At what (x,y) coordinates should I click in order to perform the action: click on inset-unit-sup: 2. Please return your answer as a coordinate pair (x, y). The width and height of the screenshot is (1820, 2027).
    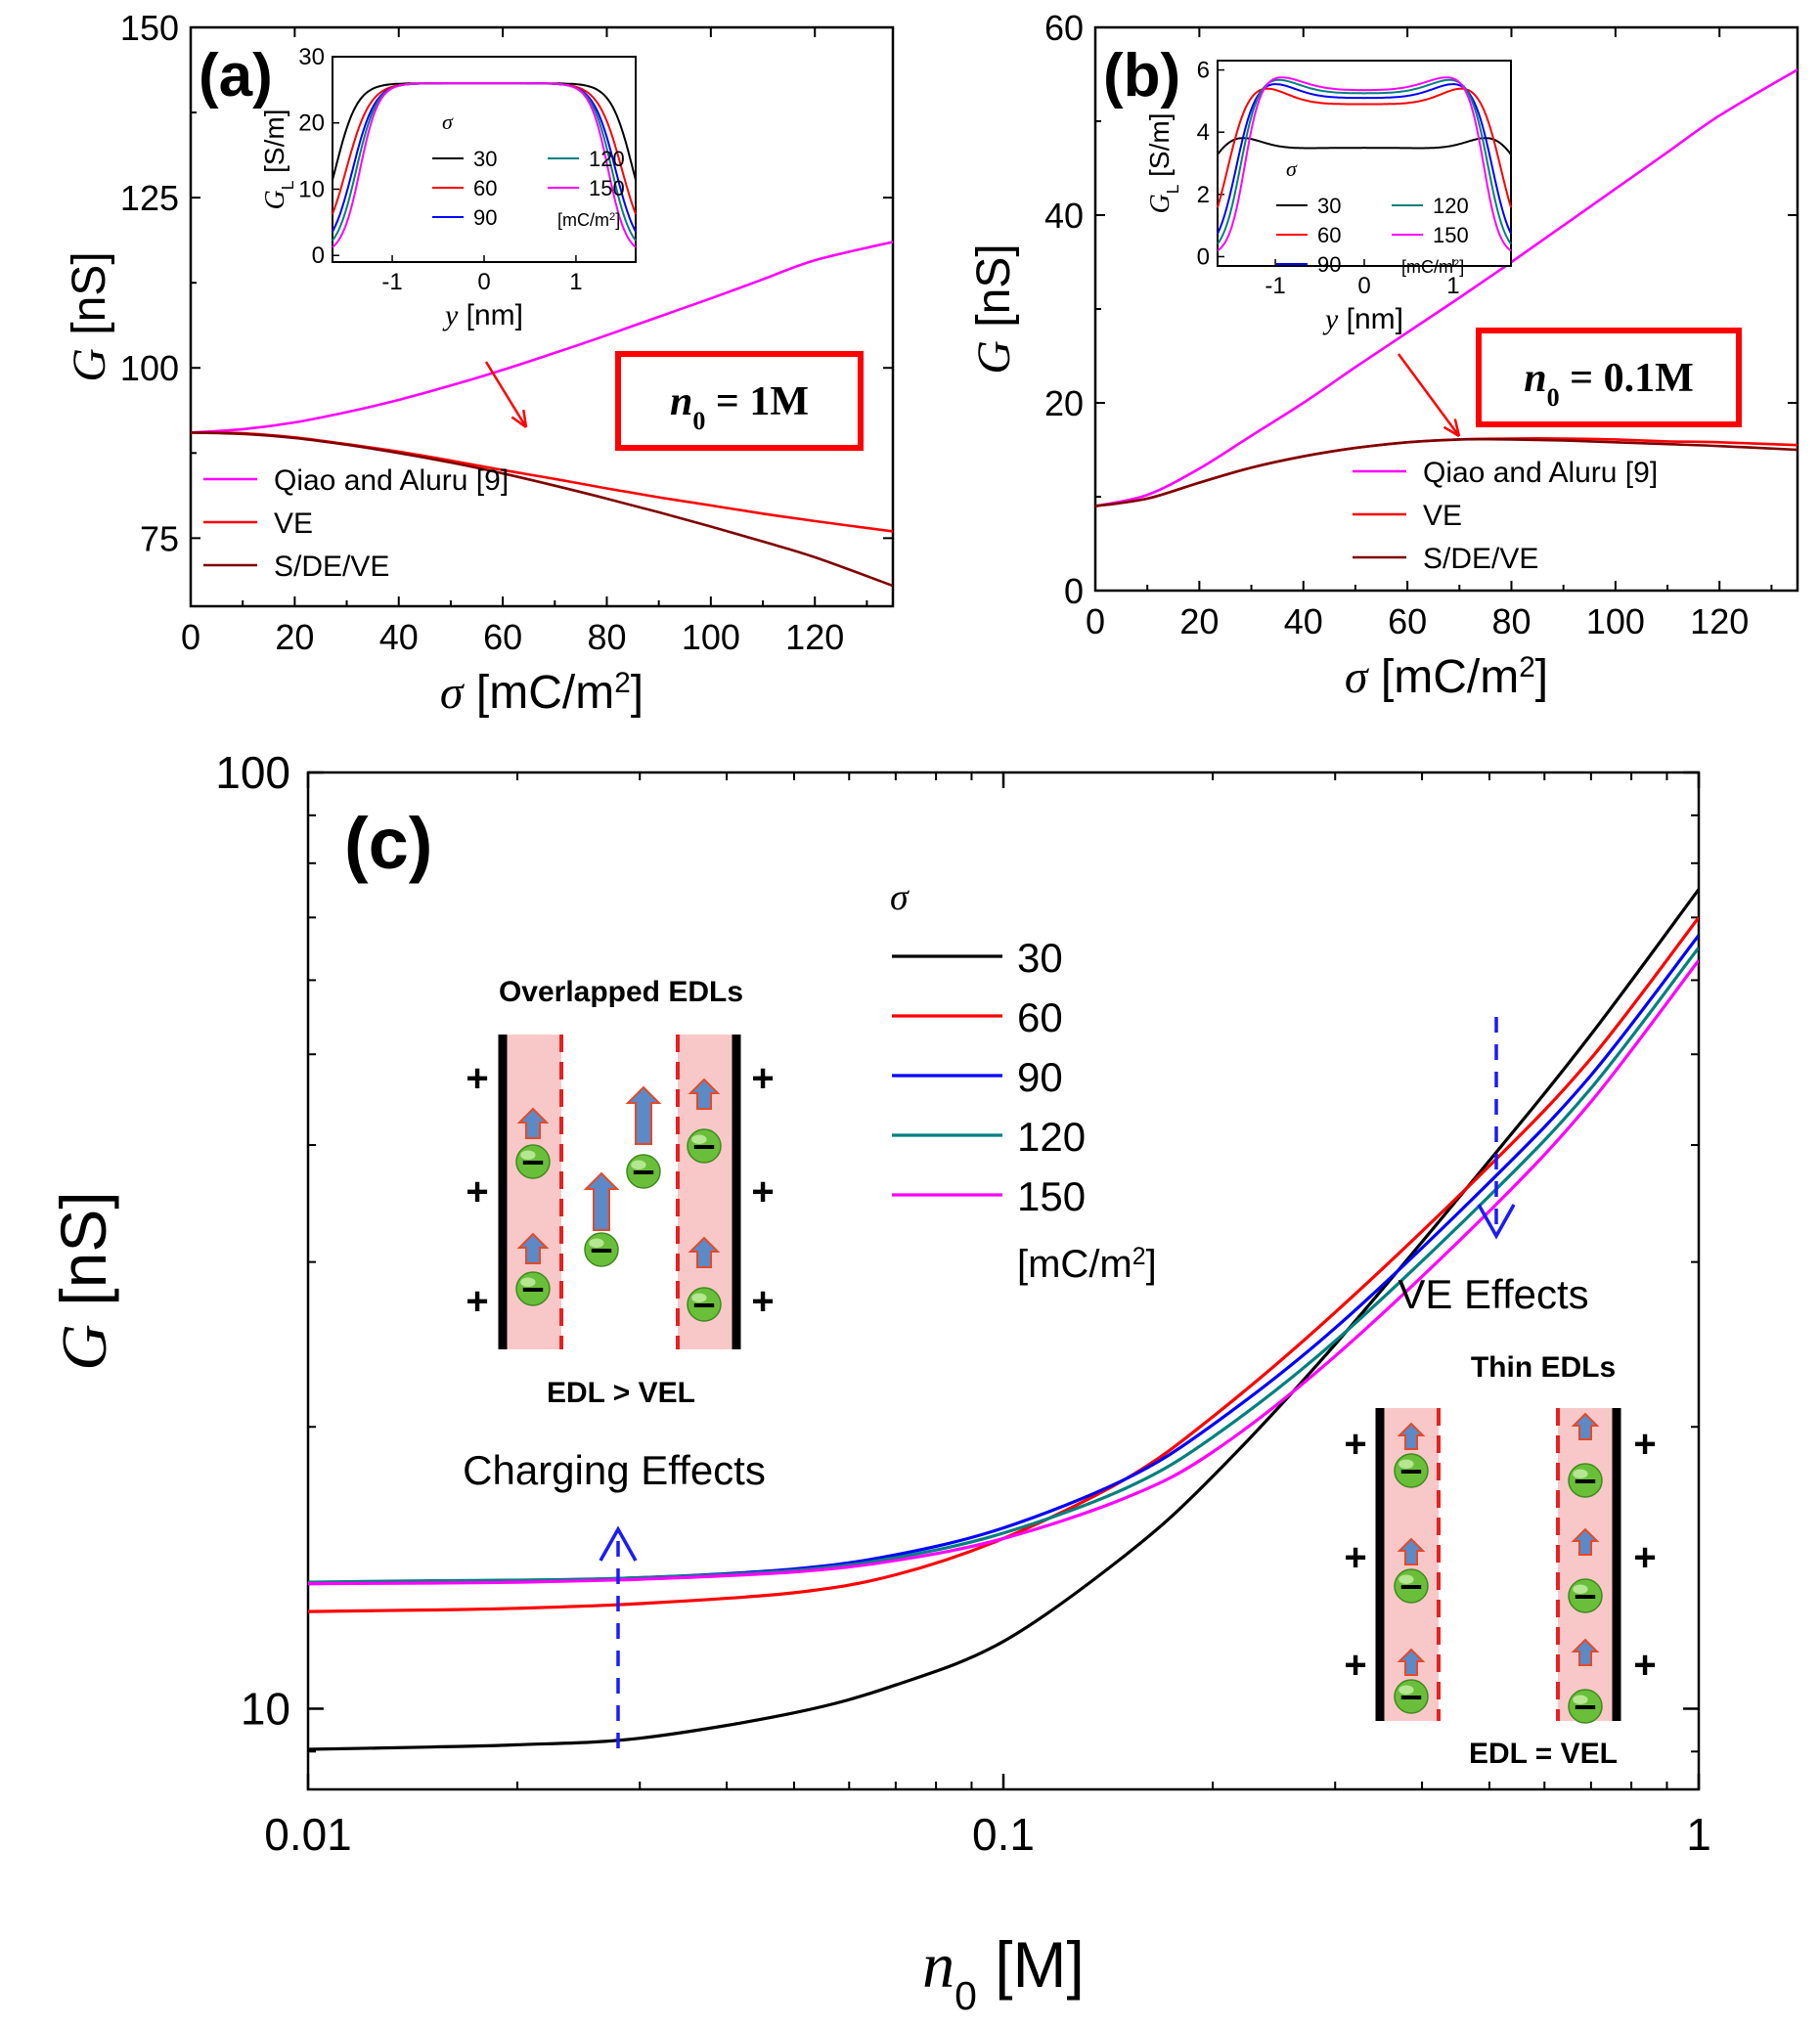
    Looking at the image, I should click on (1456, 264).